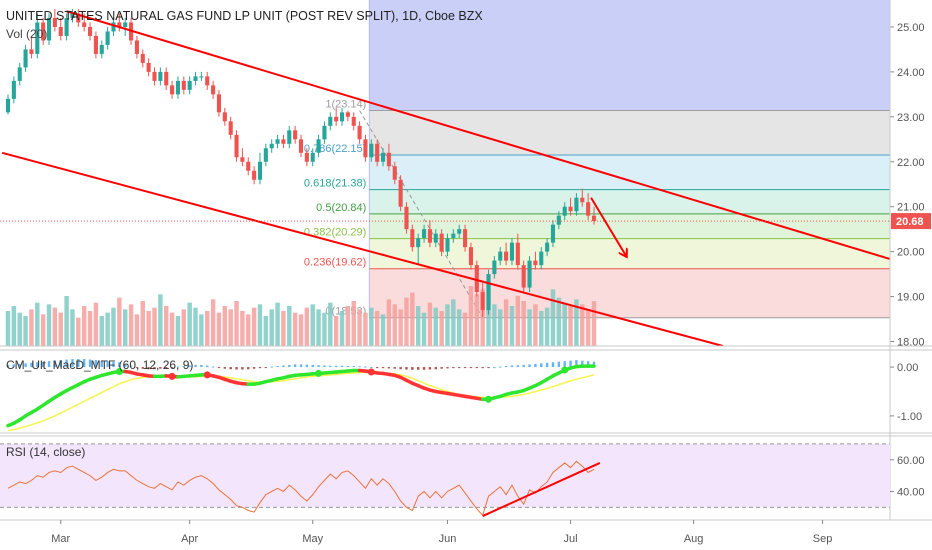 The height and width of the screenshot is (550, 932). Describe the element at coordinates (445, 475) in the screenshot. I see `rsi-band-fill` at that location.